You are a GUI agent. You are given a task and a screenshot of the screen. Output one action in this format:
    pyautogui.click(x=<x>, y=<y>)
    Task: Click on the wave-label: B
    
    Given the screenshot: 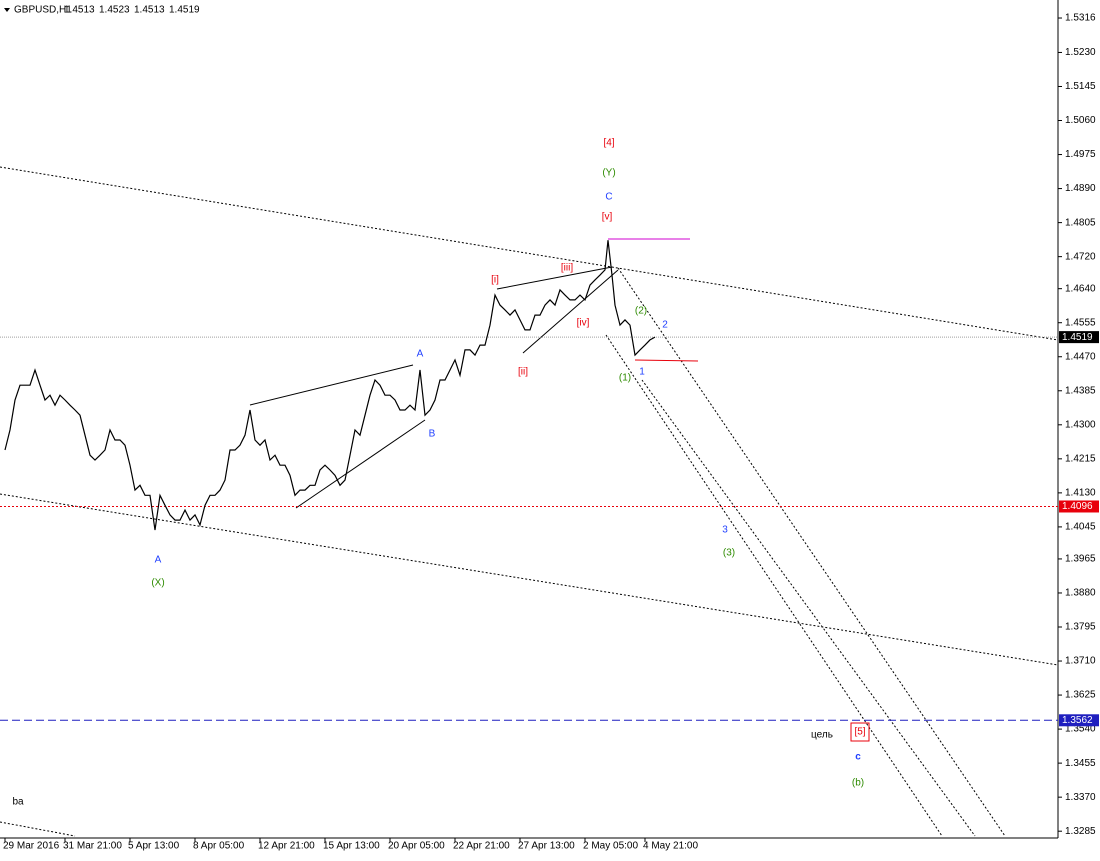 What is the action you would take?
    pyautogui.click(x=432, y=434)
    